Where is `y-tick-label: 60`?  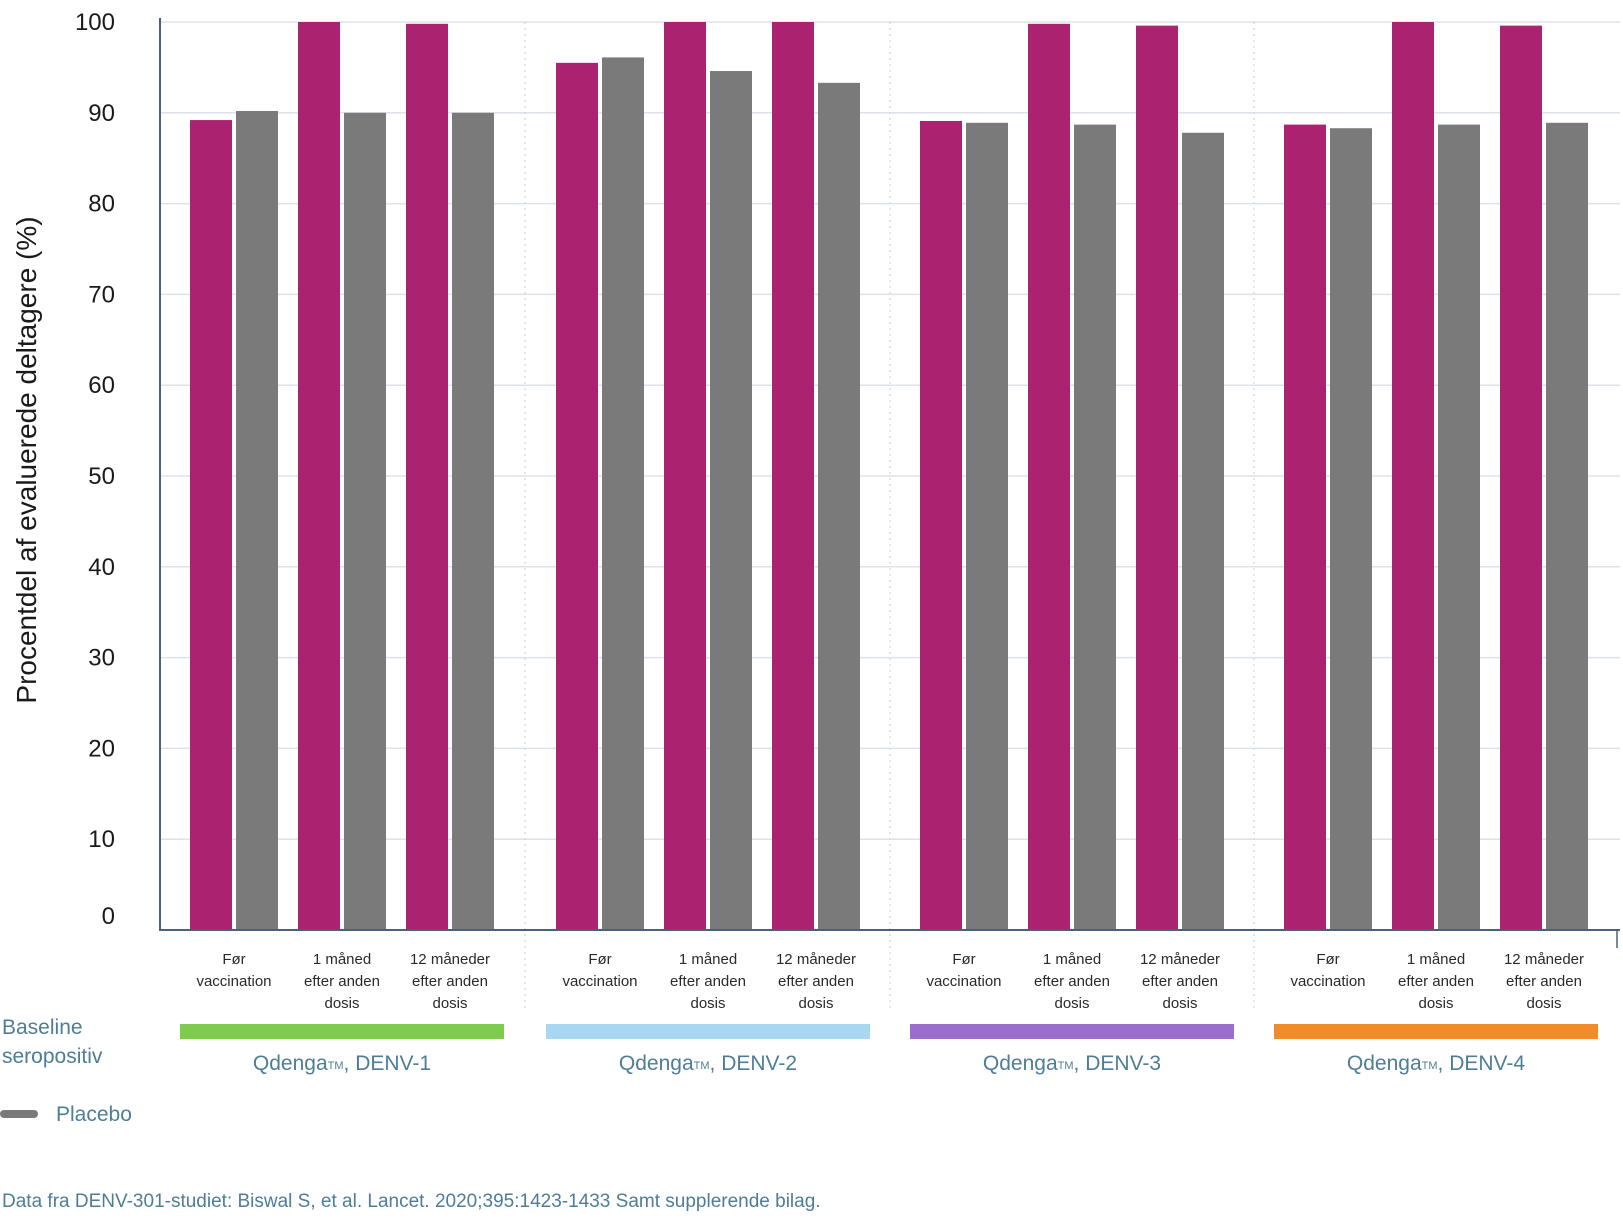 y-tick-label: 60 is located at coordinates (101, 385).